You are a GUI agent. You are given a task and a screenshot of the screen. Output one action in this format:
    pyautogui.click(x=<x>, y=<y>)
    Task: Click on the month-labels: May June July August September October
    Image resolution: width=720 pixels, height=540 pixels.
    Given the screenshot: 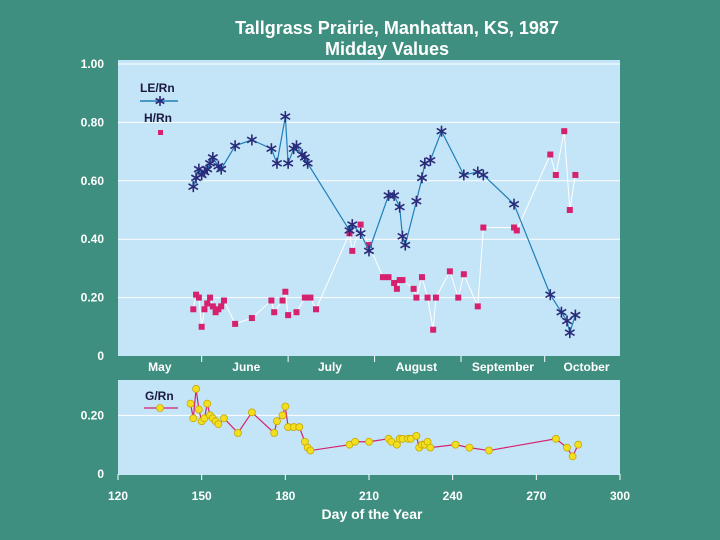 What is the action you would take?
    pyautogui.click(x=379, y=367)
    